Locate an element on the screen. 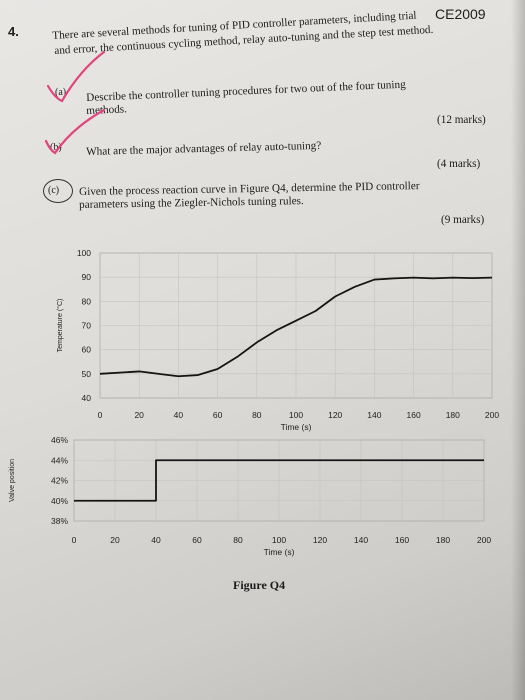 The width and height of the screenshot is (525, 700). part-c-label: (c) is located at coordinates (54, 190).